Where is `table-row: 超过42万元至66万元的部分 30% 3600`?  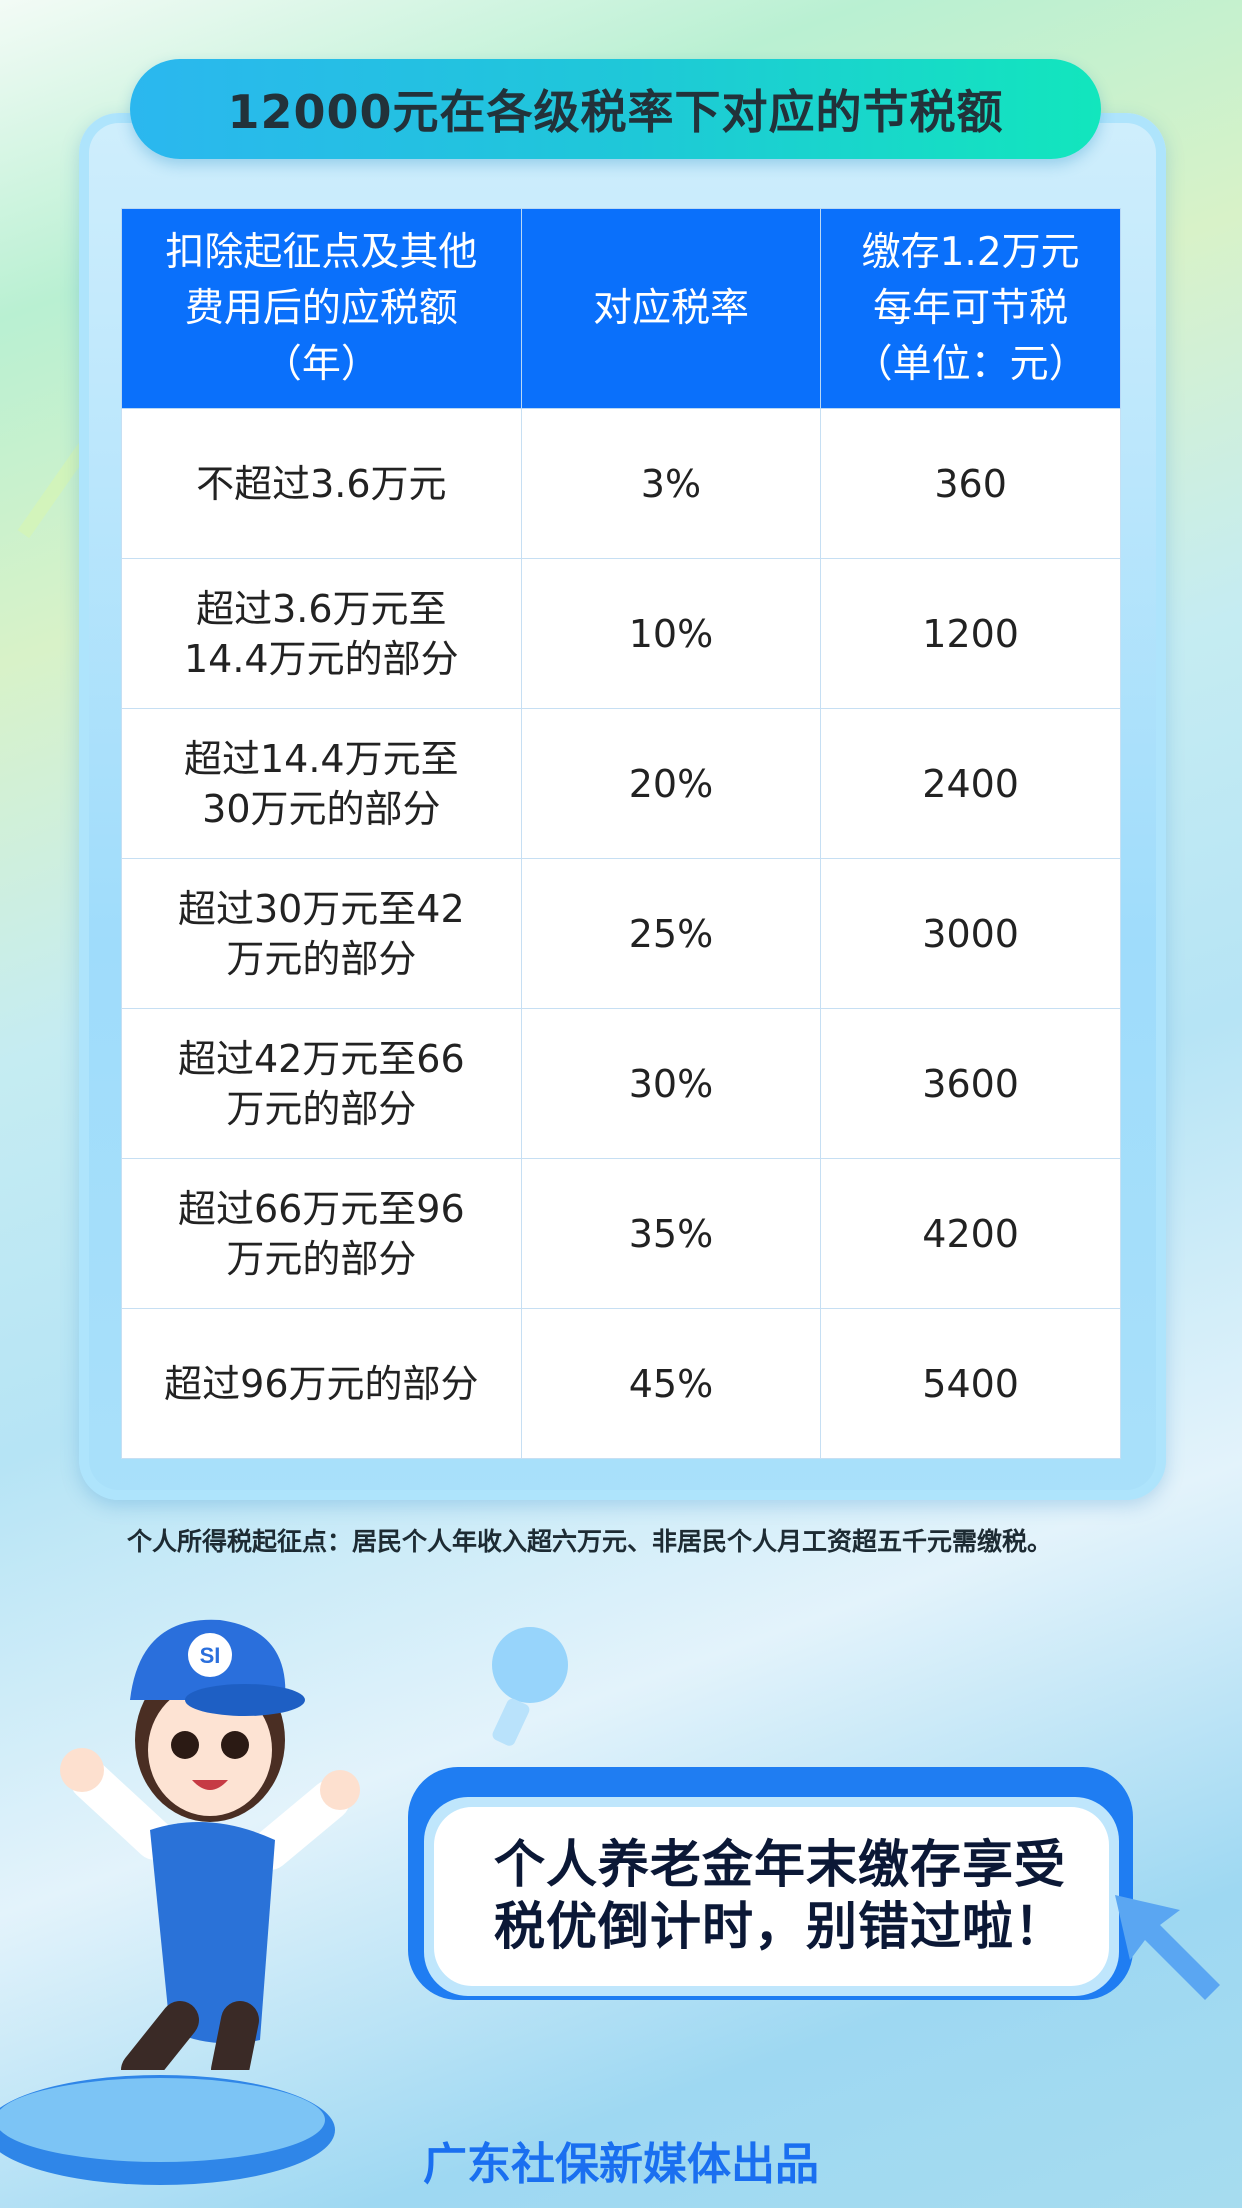
table-row: 超过42万元至66万元的部分 30% 3600 is located at coordinates (621, 1083).